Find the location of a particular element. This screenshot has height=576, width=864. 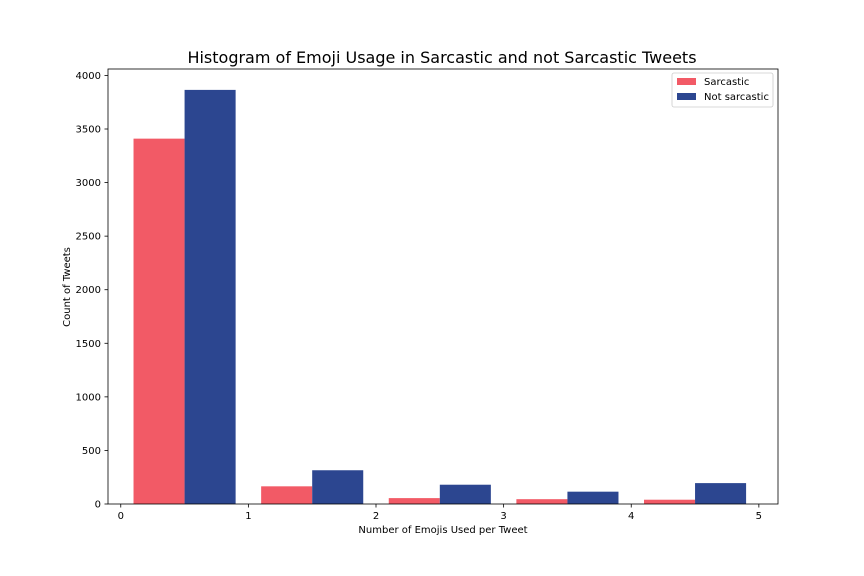

legend: Sarcastic Not sarcastic is located at coordinates (722, 90).